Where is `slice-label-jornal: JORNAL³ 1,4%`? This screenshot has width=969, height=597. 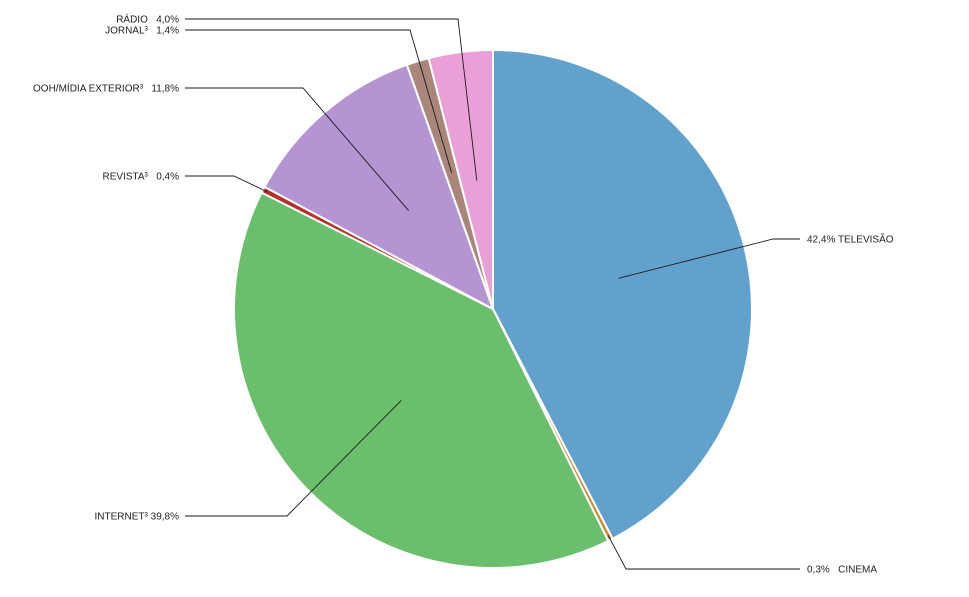
slice-label-jornal: JORNAL³ 1,4% is located at coordinates (142, 31).